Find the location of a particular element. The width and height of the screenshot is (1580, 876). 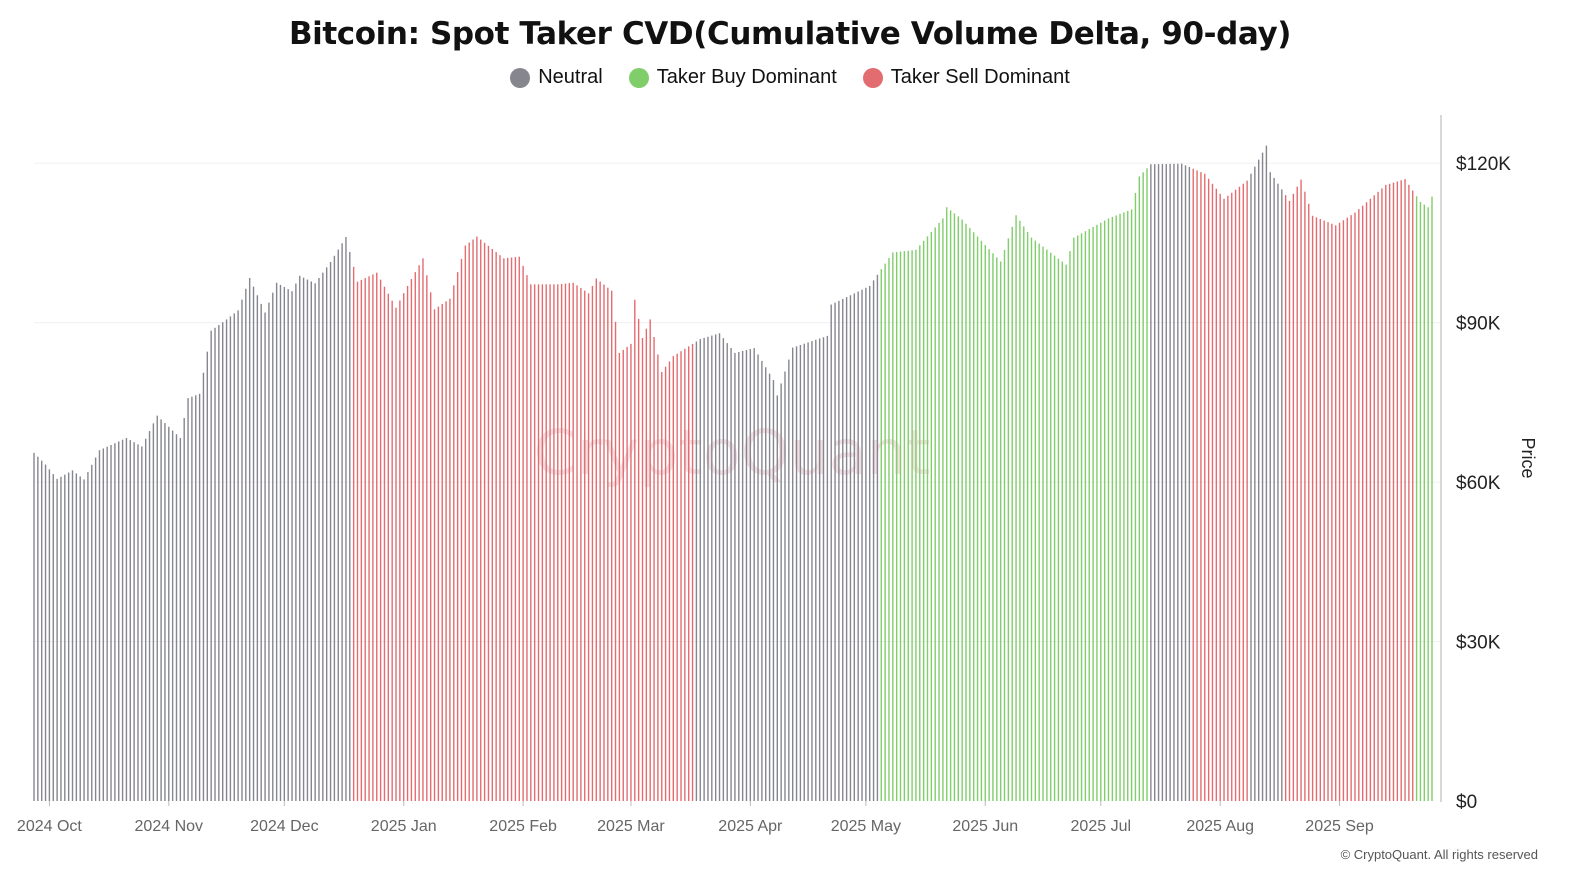

legend-label-taker-sell: Taker Sell Dominant is located at coordinates (980, 77).